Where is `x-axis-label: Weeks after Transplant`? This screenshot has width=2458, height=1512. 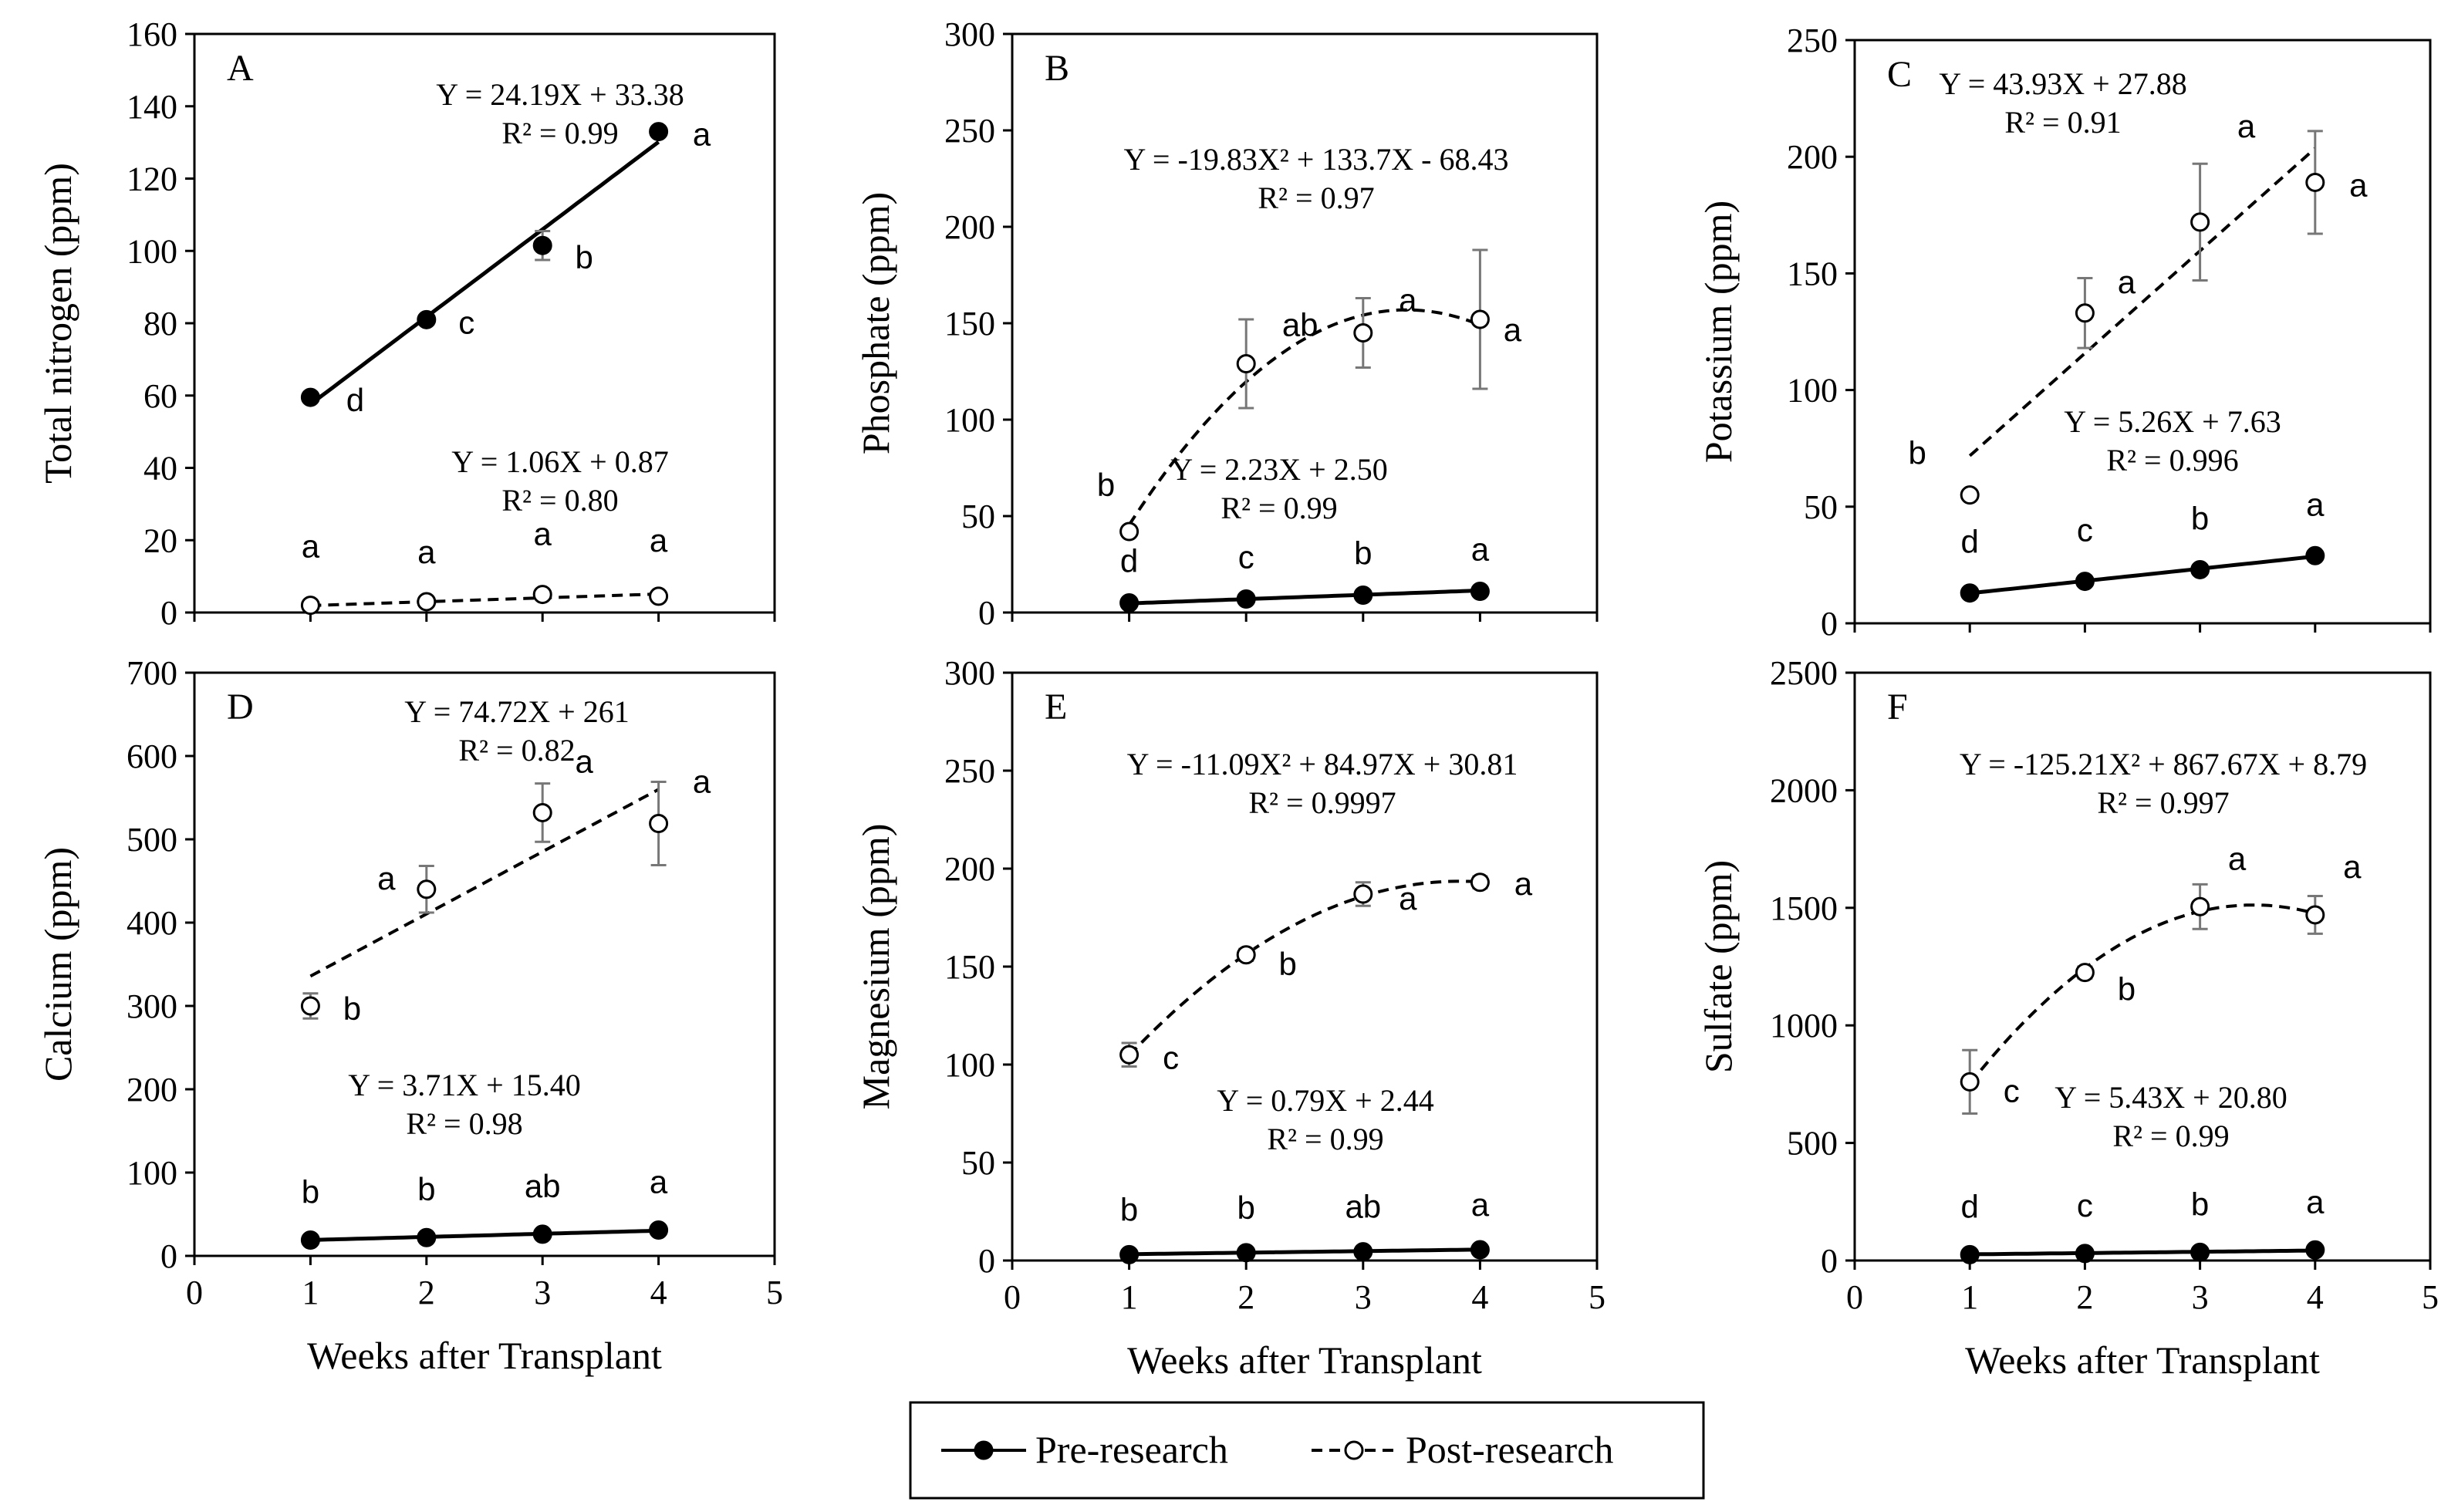 x-axis-label: Weeks after Transplant is located at coordinates (484, 1355).